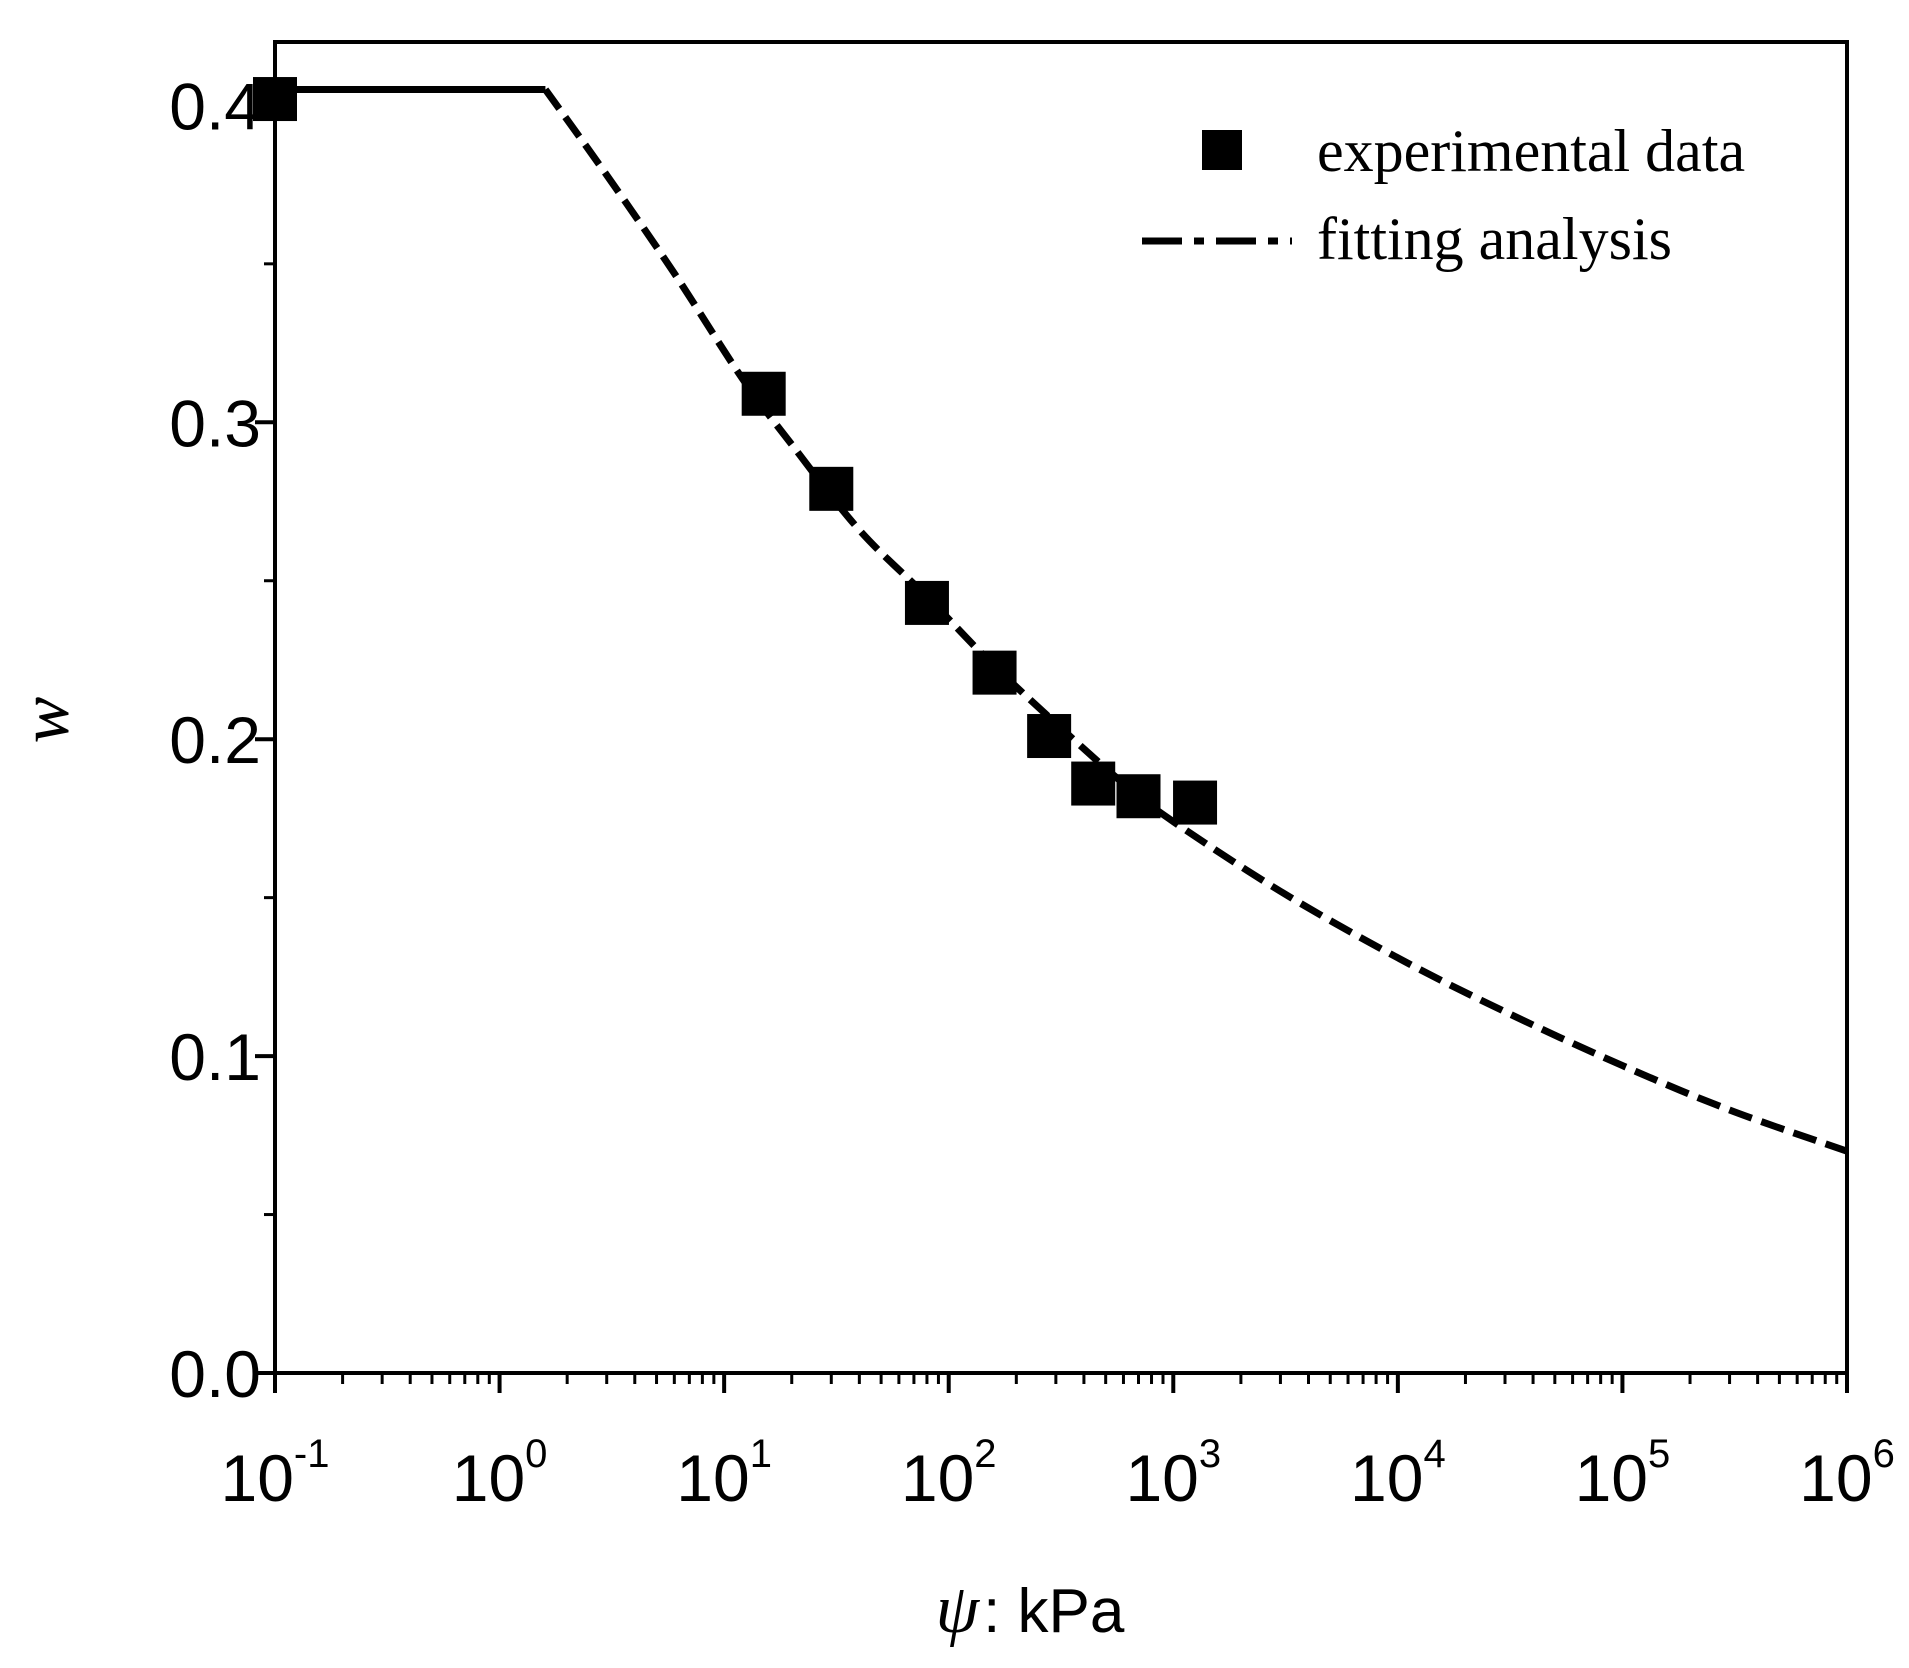 This screenshot has width=1909, height=1668. I want to click on x-tick-label-exponent: 3, so click(1210, 1454).